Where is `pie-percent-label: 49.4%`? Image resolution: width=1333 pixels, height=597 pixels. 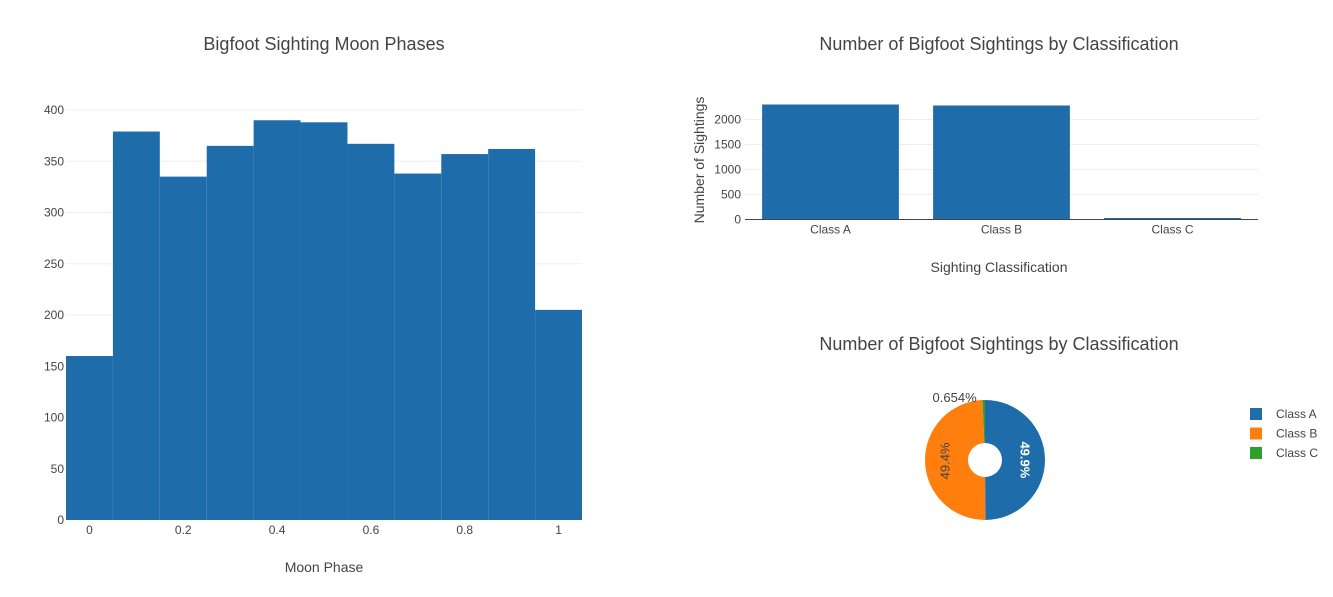 pie-percent-label: 49.4% is located at coordinates (944, 460).